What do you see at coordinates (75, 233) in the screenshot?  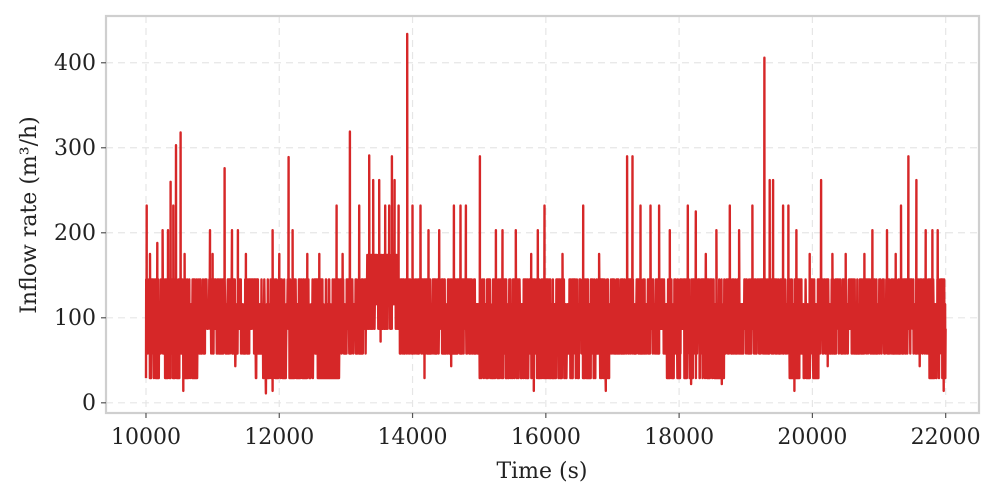 I see `y-tick-label: 200` at bounding box center [75, 233].